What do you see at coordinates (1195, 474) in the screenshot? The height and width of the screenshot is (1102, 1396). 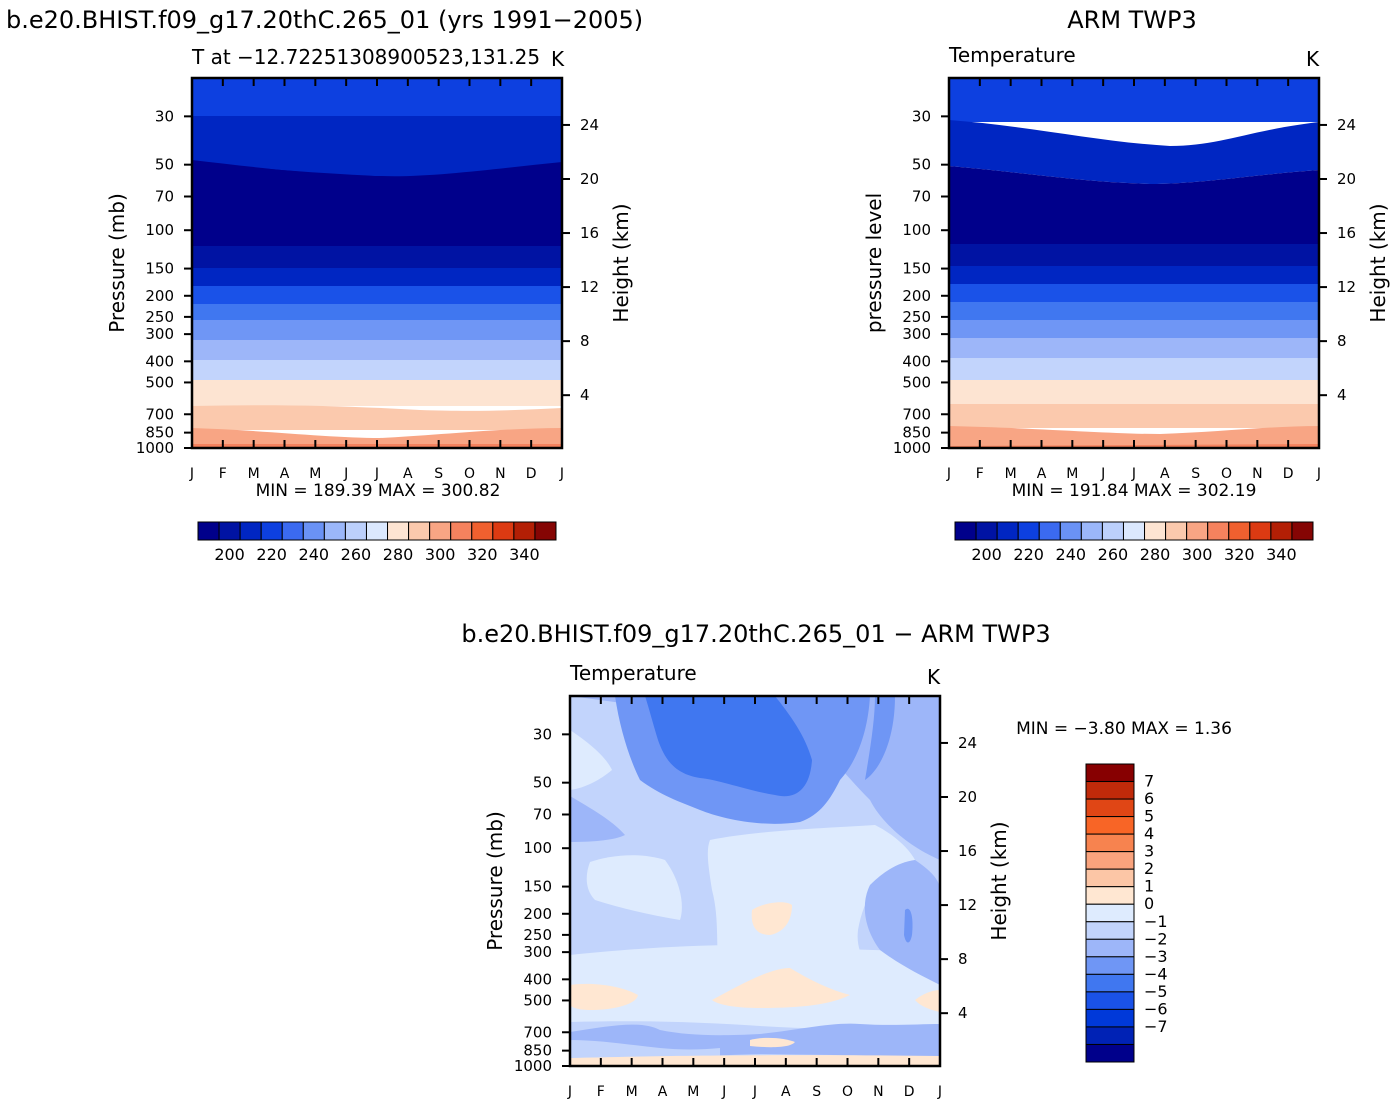 I see `obs-x-tick-label: S` at bounding box center [1195, 474].